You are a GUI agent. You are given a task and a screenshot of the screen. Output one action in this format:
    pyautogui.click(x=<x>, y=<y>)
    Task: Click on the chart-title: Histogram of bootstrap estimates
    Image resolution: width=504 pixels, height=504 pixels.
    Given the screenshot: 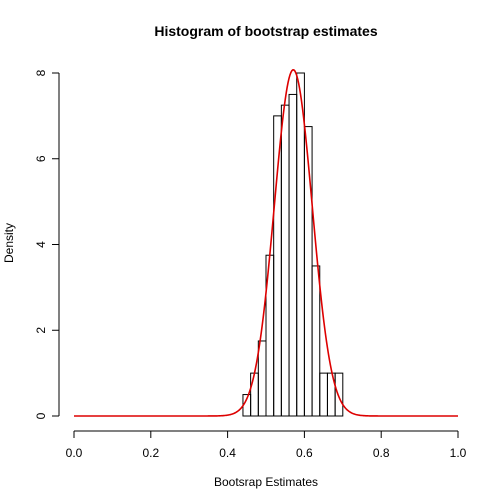 What is the action you would take?
    pyautogui.click(x=265, y=31)
    